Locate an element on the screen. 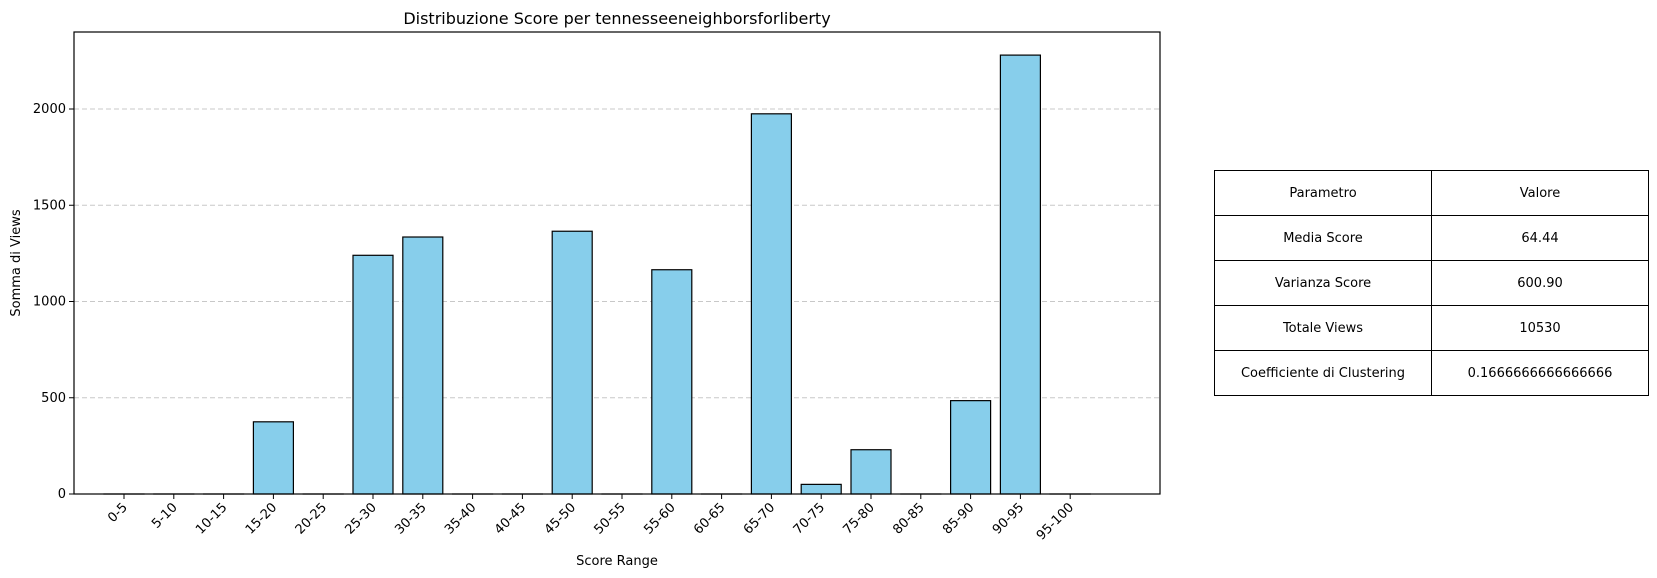 Image resolution: width=1657 pixels, height=578 pixels. table-cell: Totale Views is located at coordinates (1323, 328).